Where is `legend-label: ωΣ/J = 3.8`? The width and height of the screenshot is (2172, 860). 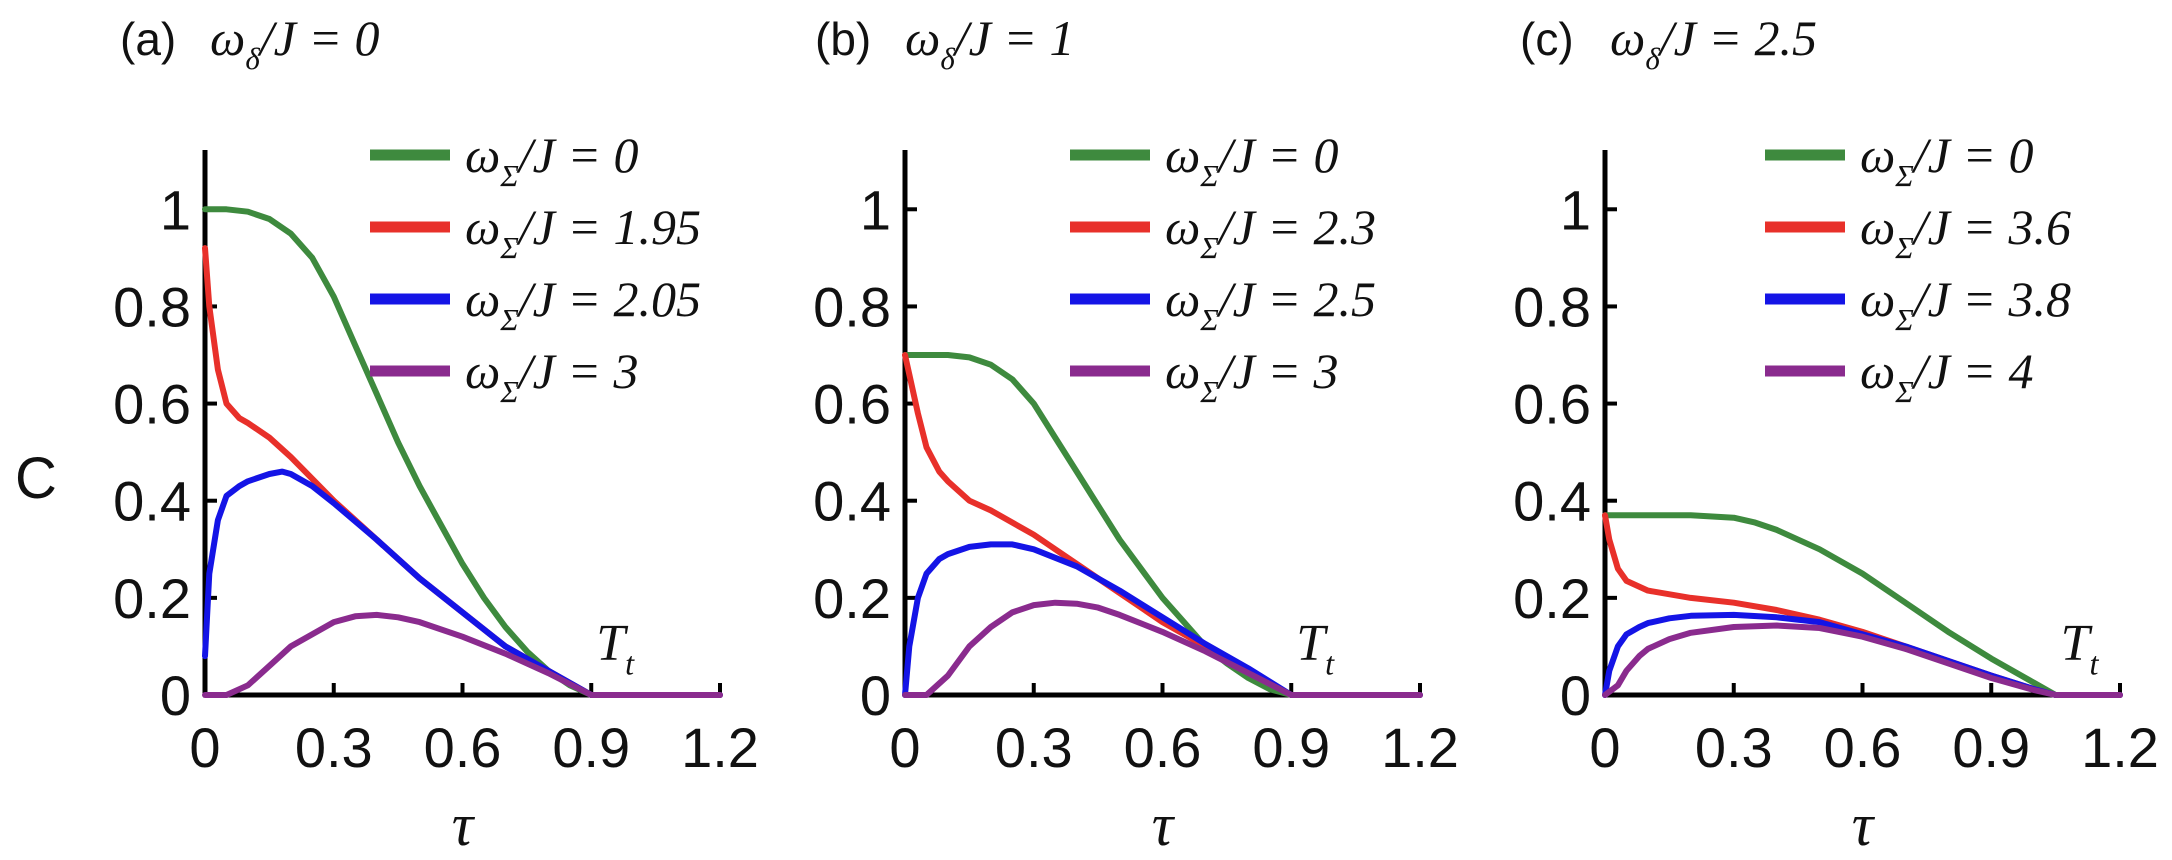 legend-label: ωΣ/J = 3.8 is located at coordinates (1965, 304).